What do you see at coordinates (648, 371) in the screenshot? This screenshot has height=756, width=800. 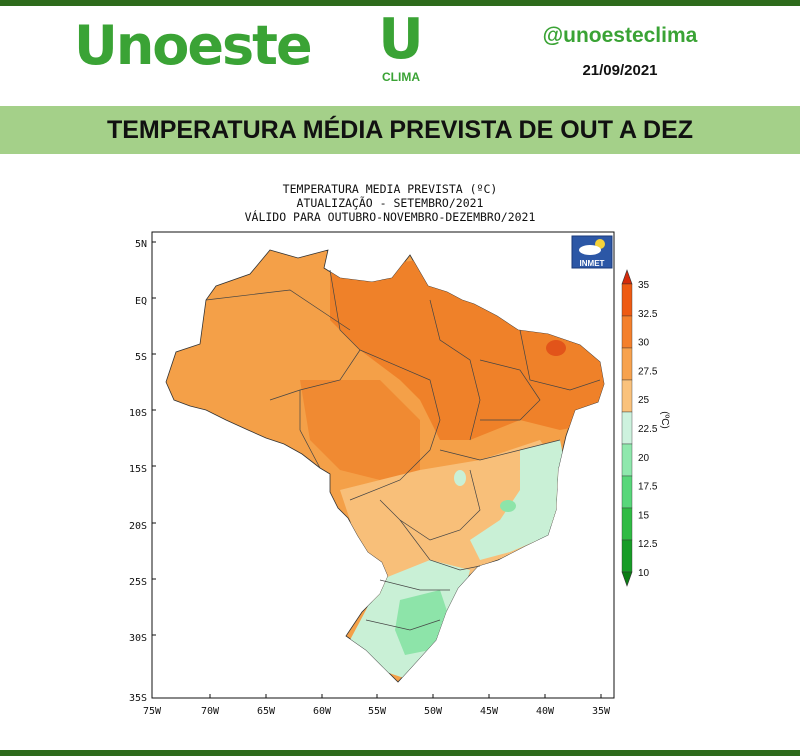 I see `colorbar-tick-label: 27.5` at bounding box center [648, 371].